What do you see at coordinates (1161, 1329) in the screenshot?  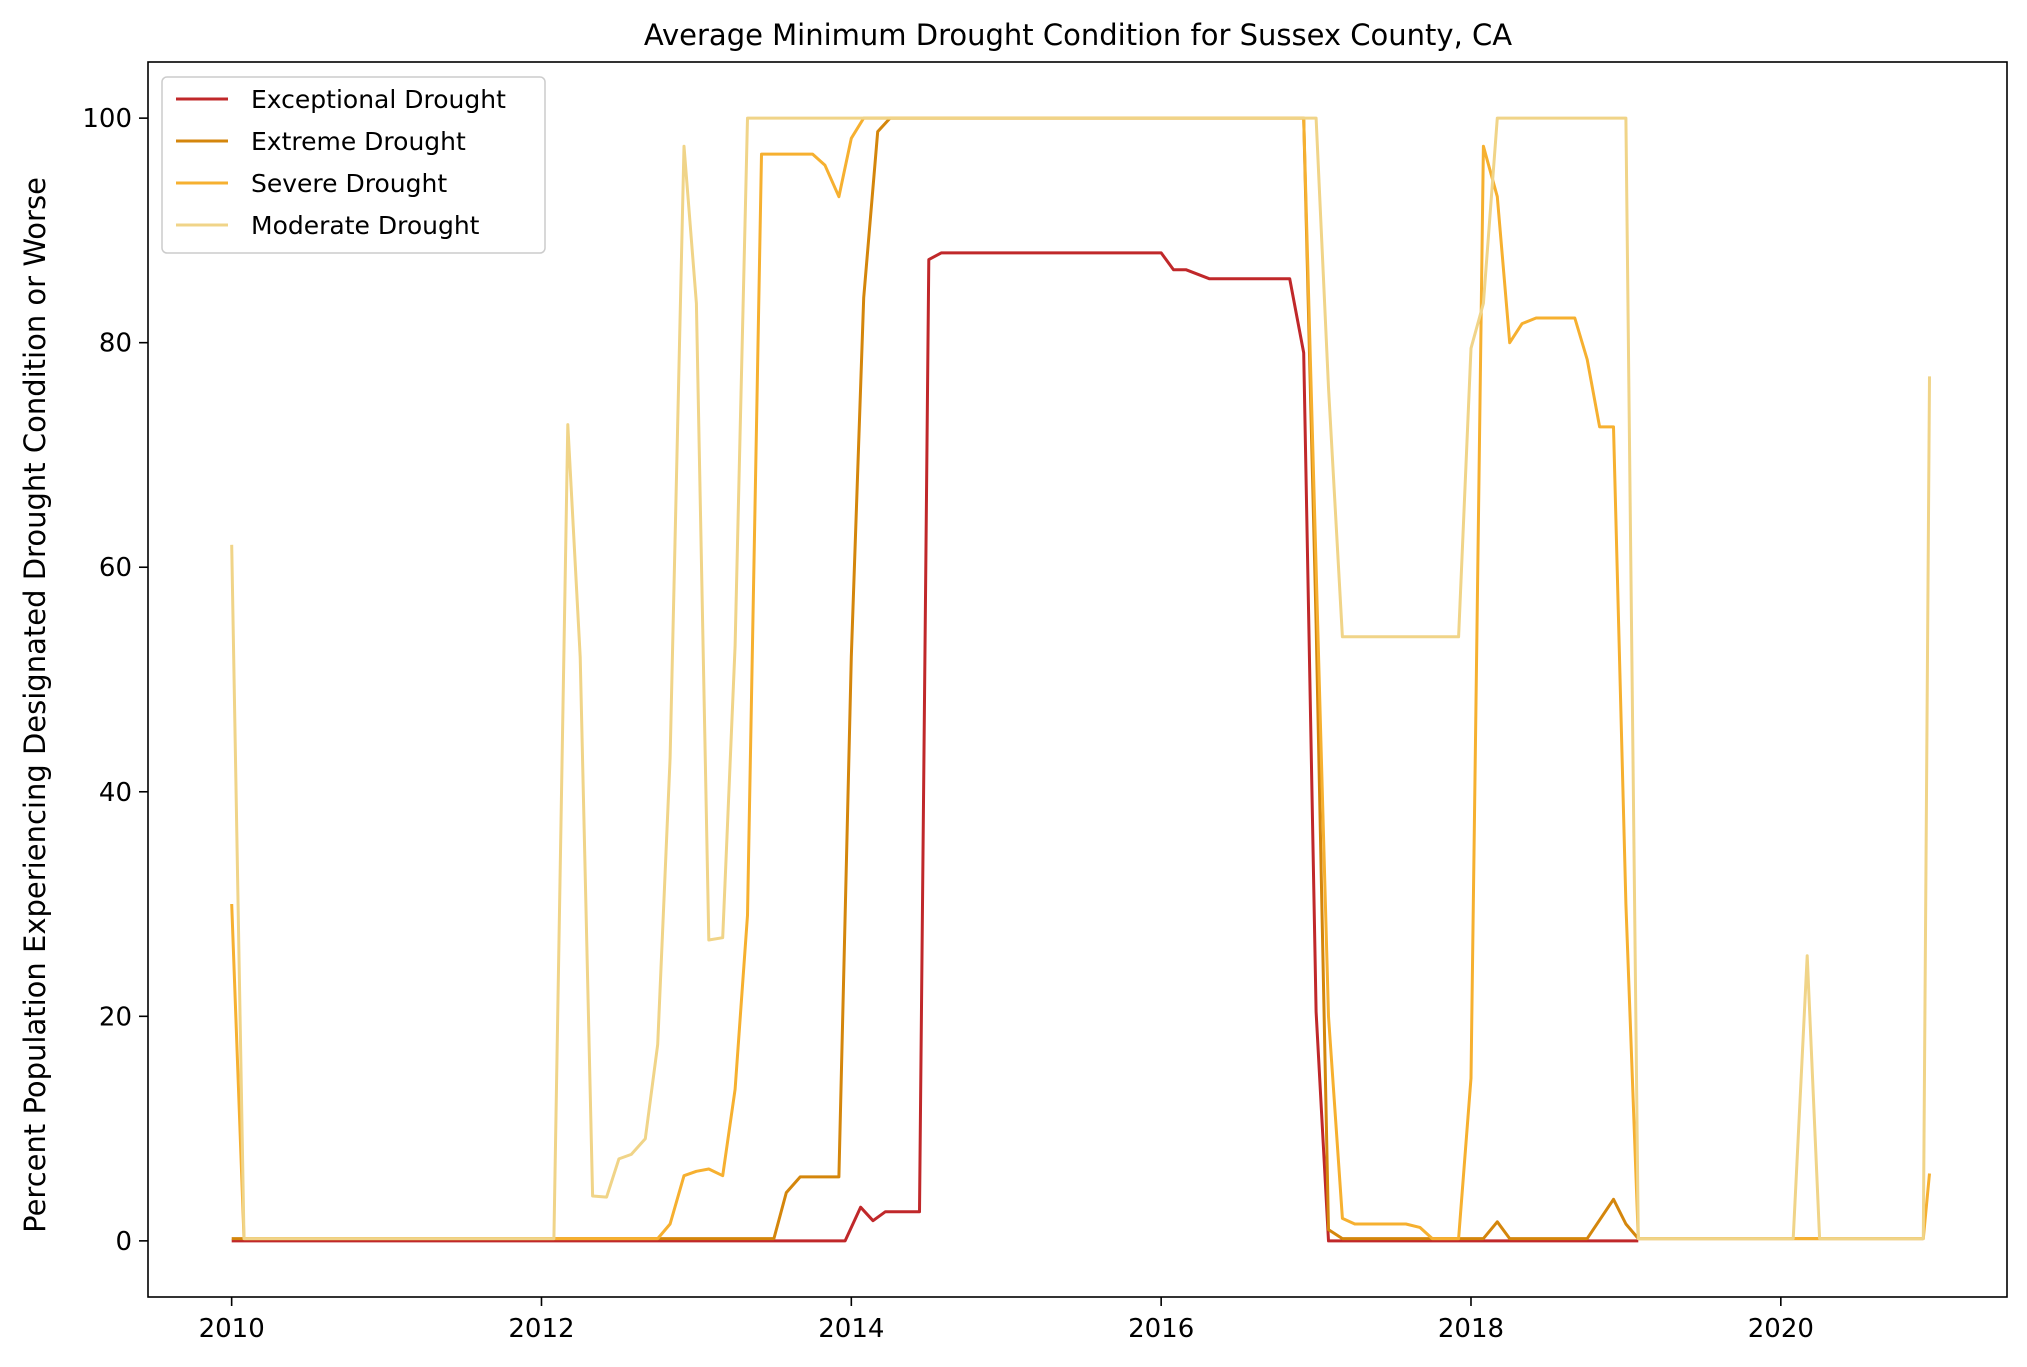 I see `x-tick-label: 2016` at bounding box center [1161, 1329].